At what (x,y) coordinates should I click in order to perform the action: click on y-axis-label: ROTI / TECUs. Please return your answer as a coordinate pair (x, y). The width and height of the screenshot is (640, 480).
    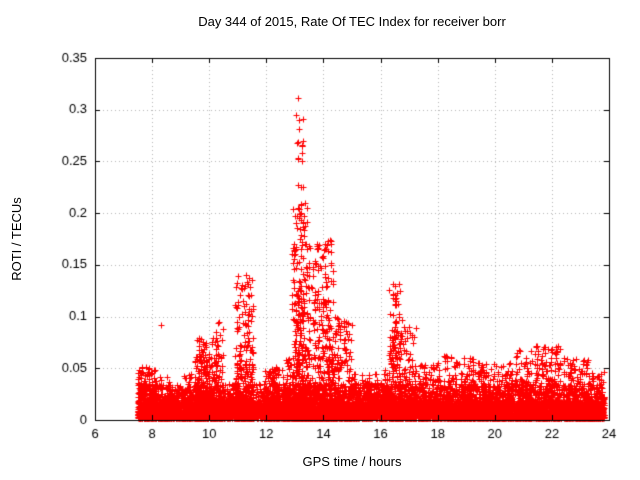
    Looking at the image, I should click on (16, 239).